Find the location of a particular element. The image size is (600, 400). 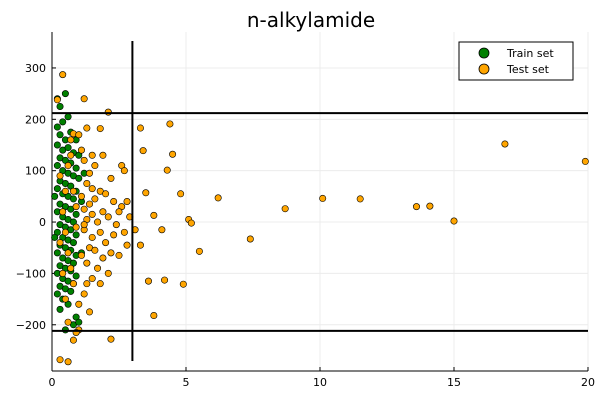

legend-label: Test set is located at coordinates (528, 69).